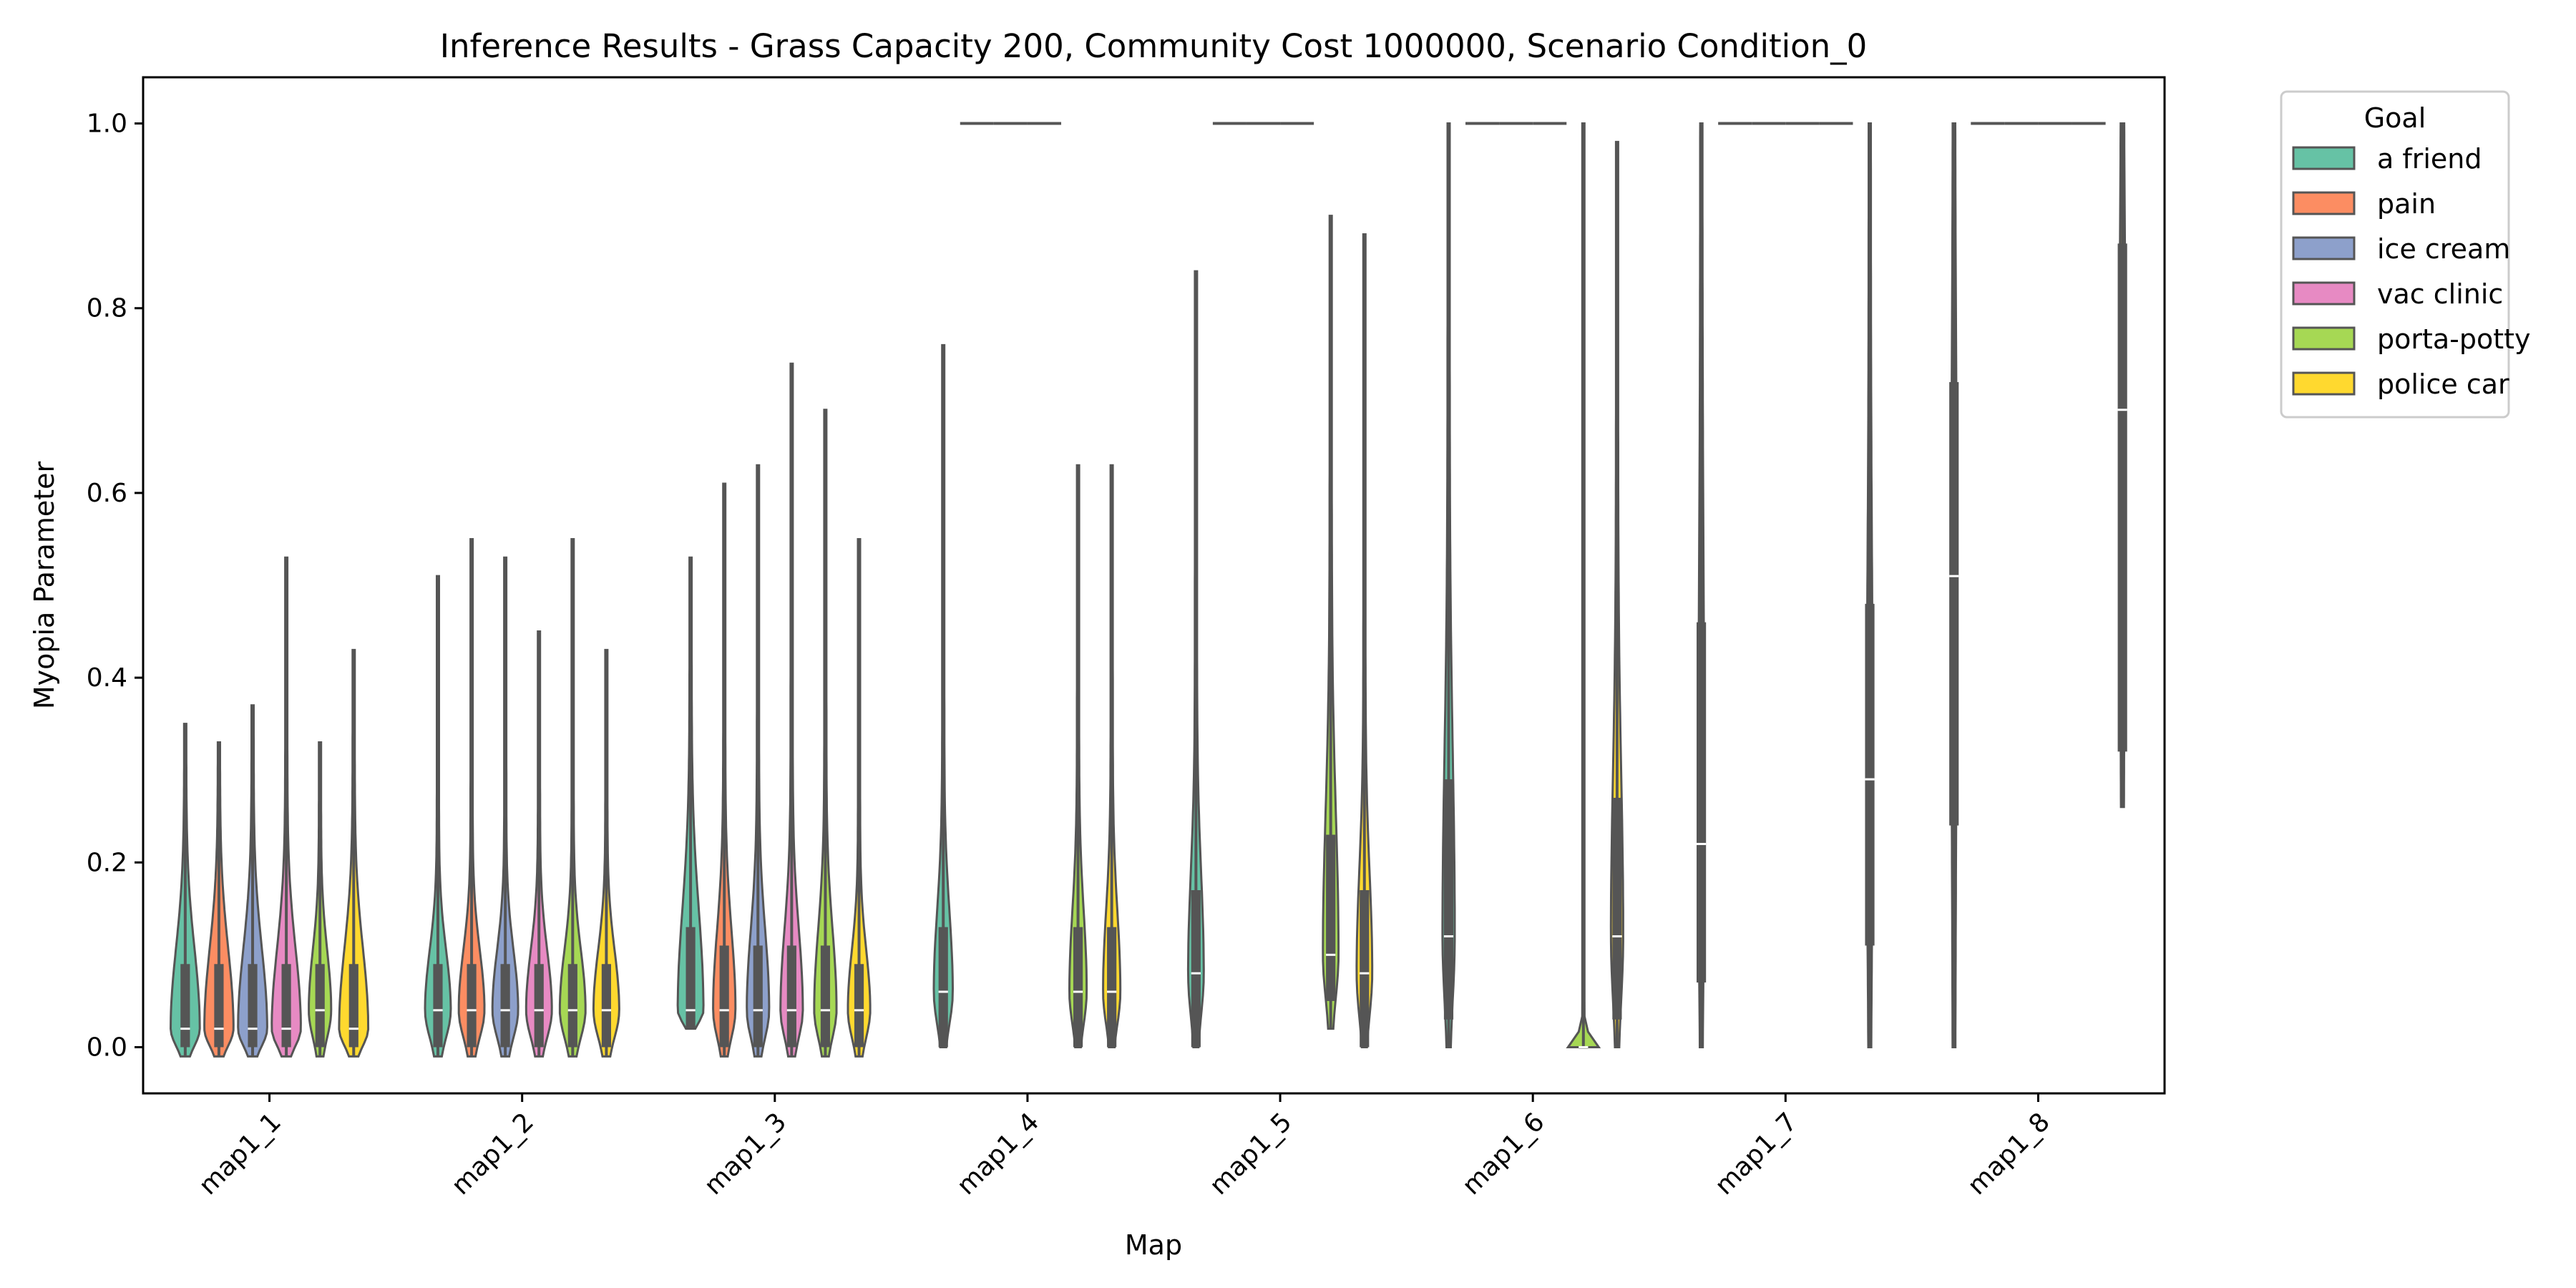  What do you see at coordinates (2009, 1154) in the screenshot?
I see `x-tick-label: map1_8` at bounding box center [2009, 1154].